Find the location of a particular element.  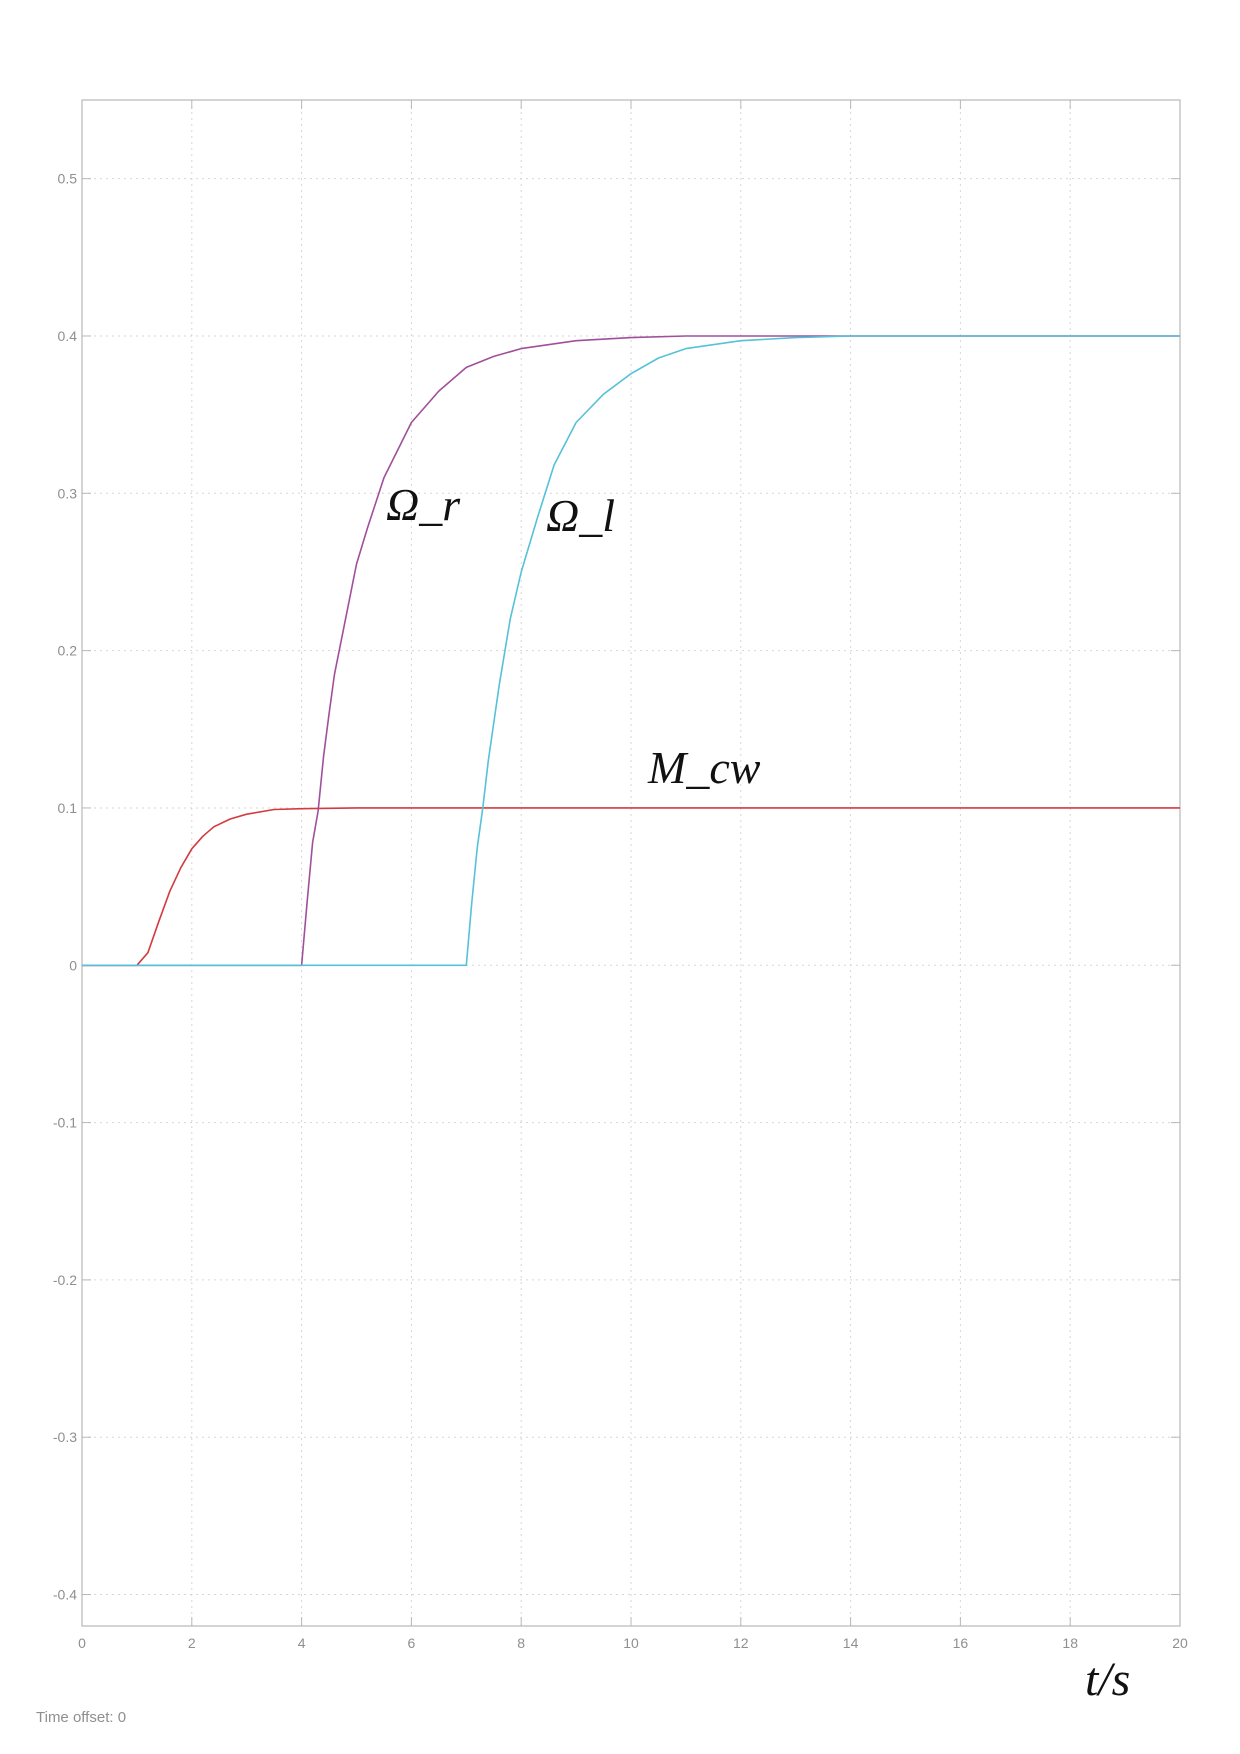

x-tick-label: 20 is located at coordinates (1180, 1643).